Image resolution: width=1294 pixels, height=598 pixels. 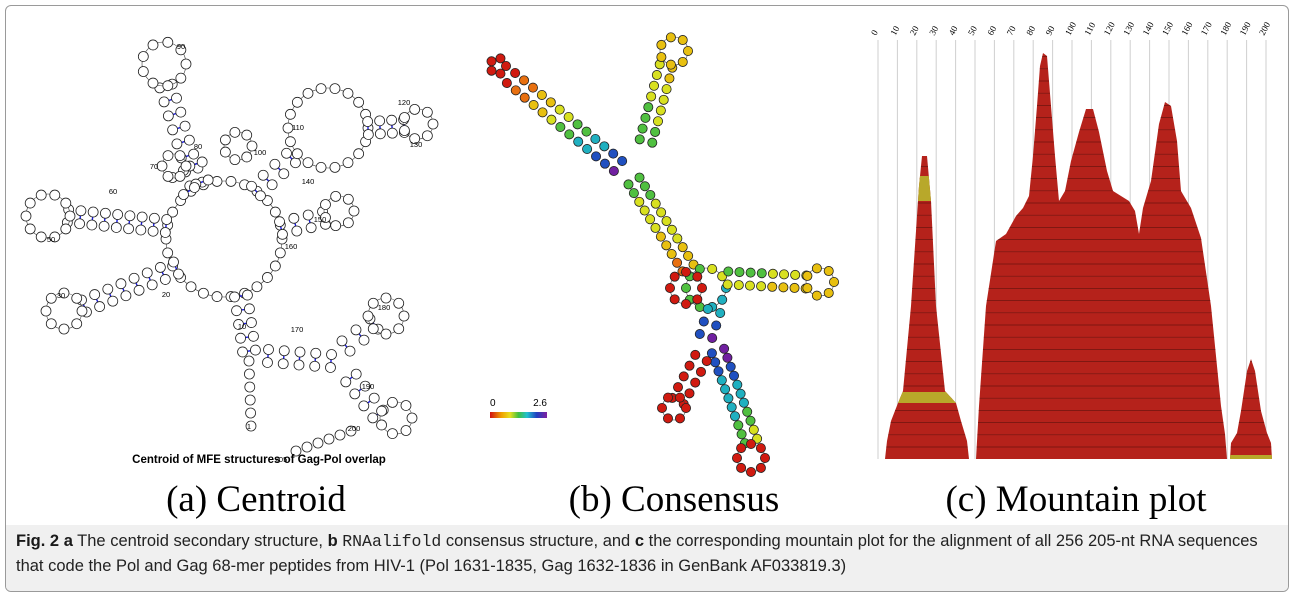 What do you see at coordinates (38, 541) in the screenshot?
I see `fig-label: Fig. 2` at bounding box center [38, 541].